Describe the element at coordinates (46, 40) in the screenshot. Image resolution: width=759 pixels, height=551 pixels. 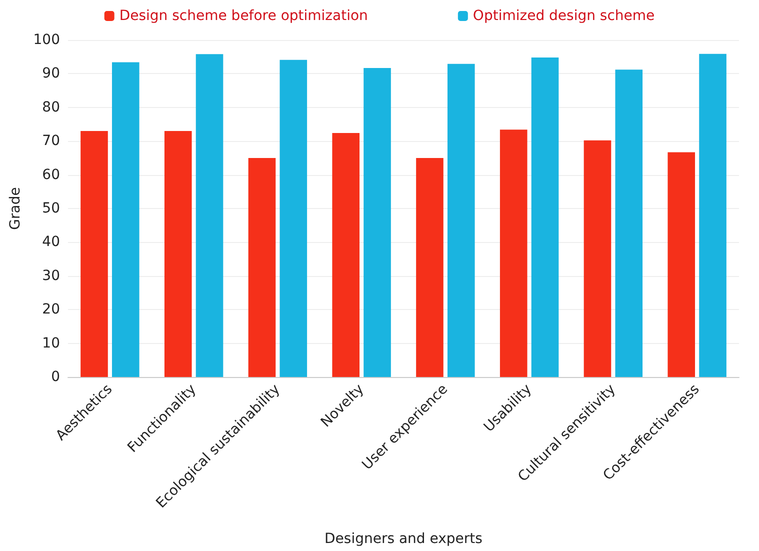
I see `y-tick-label: 100` at that location.